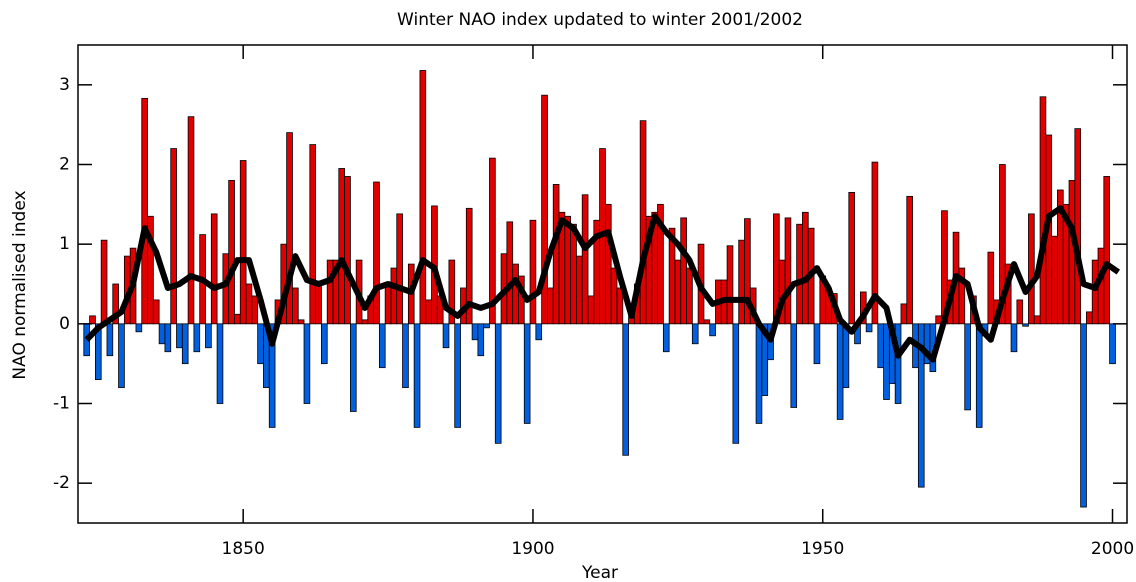 The image size is (1136, 582). What do you see at coordinates (61, 483) in the screenshot?
I see `y-tick-label: -2` at bounding box center [61, 483].